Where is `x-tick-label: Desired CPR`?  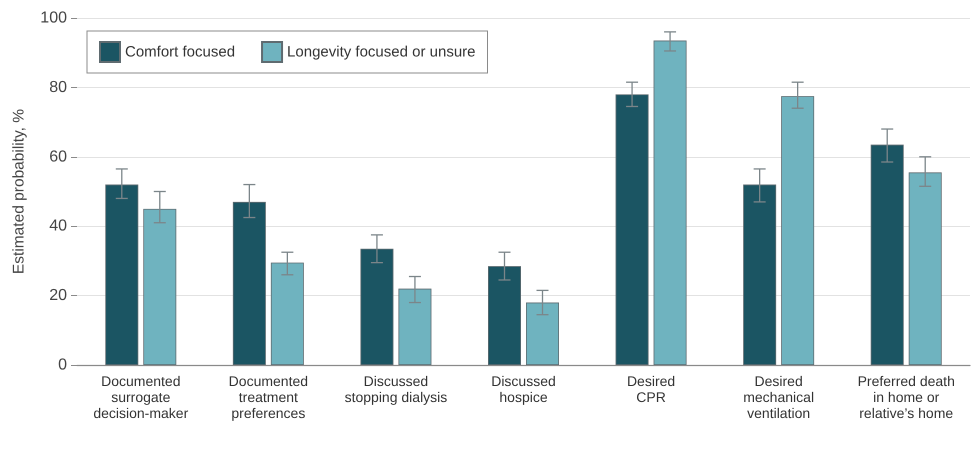 x-tick-label: Desired CPR is located at coordinates (651, 389).